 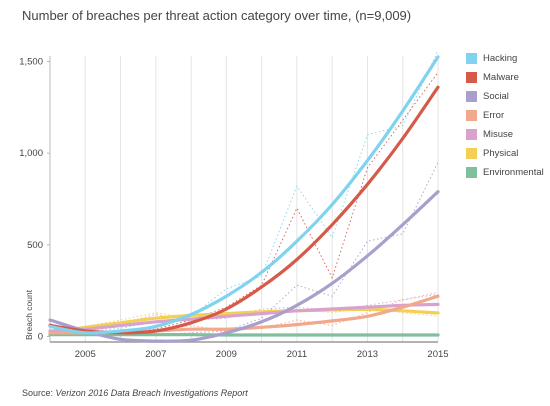 What do you see at coordinates (494, 115) in the screenshot?
I see `legend-label-error: Error` at bounding box center [494, 115].